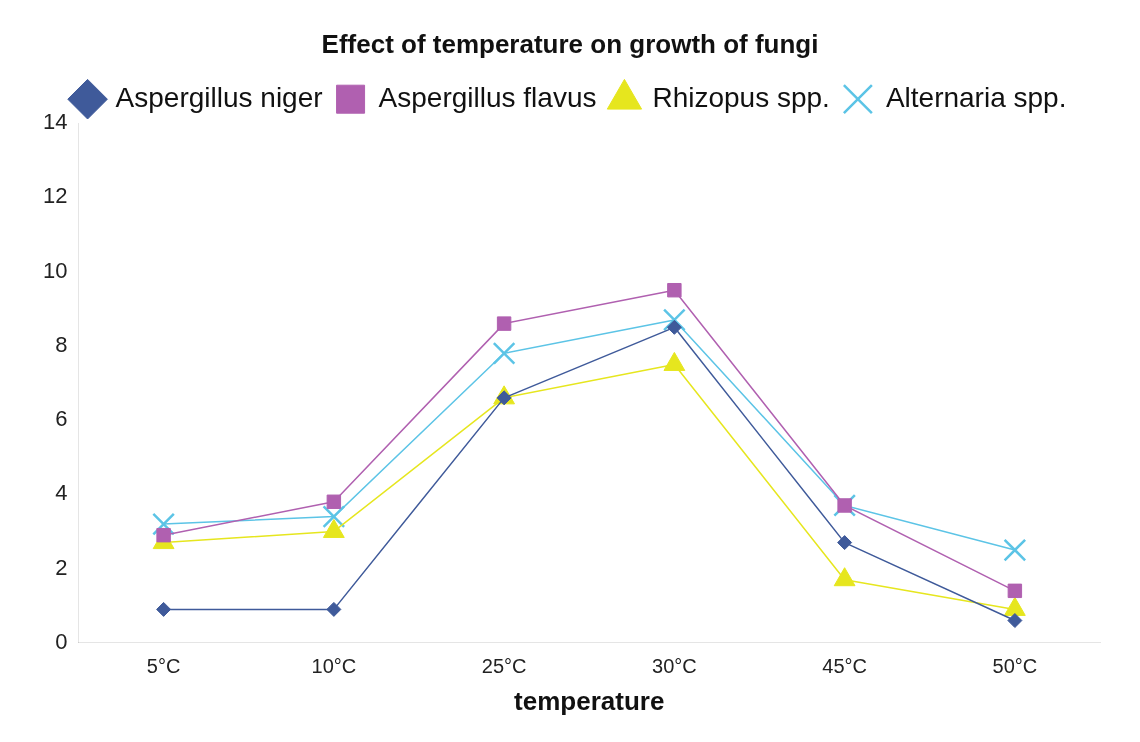 This screenshot has height=742, width=1140. Describe the element at coordinates (976, 97) in the screenshot. I see `legend-label: Alternaria spp.` at that location.